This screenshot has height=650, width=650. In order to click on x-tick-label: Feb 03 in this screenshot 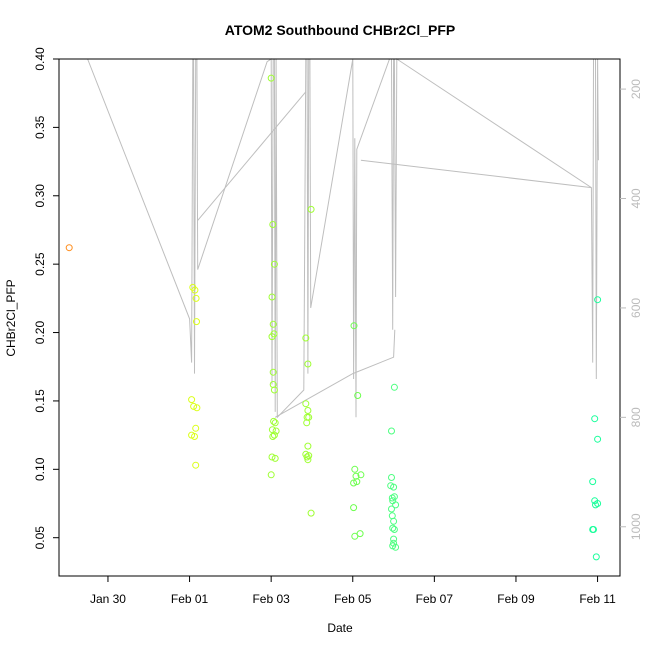, I will do `click(271, 599)`.